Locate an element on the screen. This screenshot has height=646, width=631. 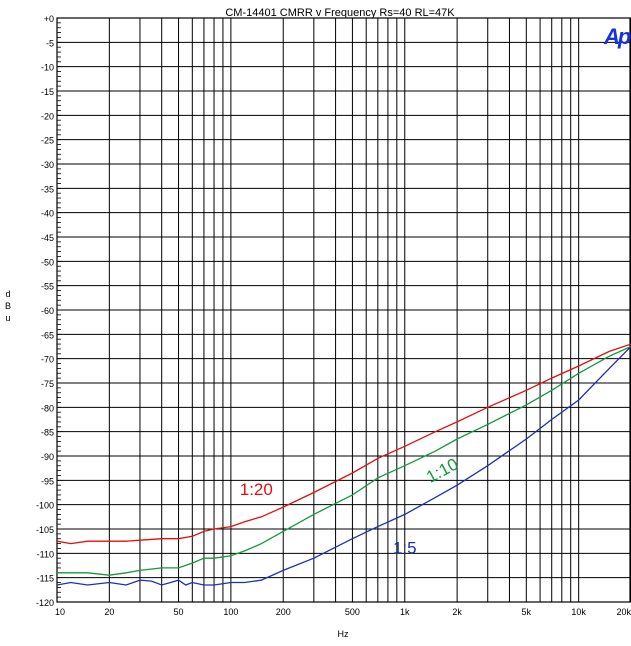
x-tick-label: 10k is located at coordinates (578, 612).